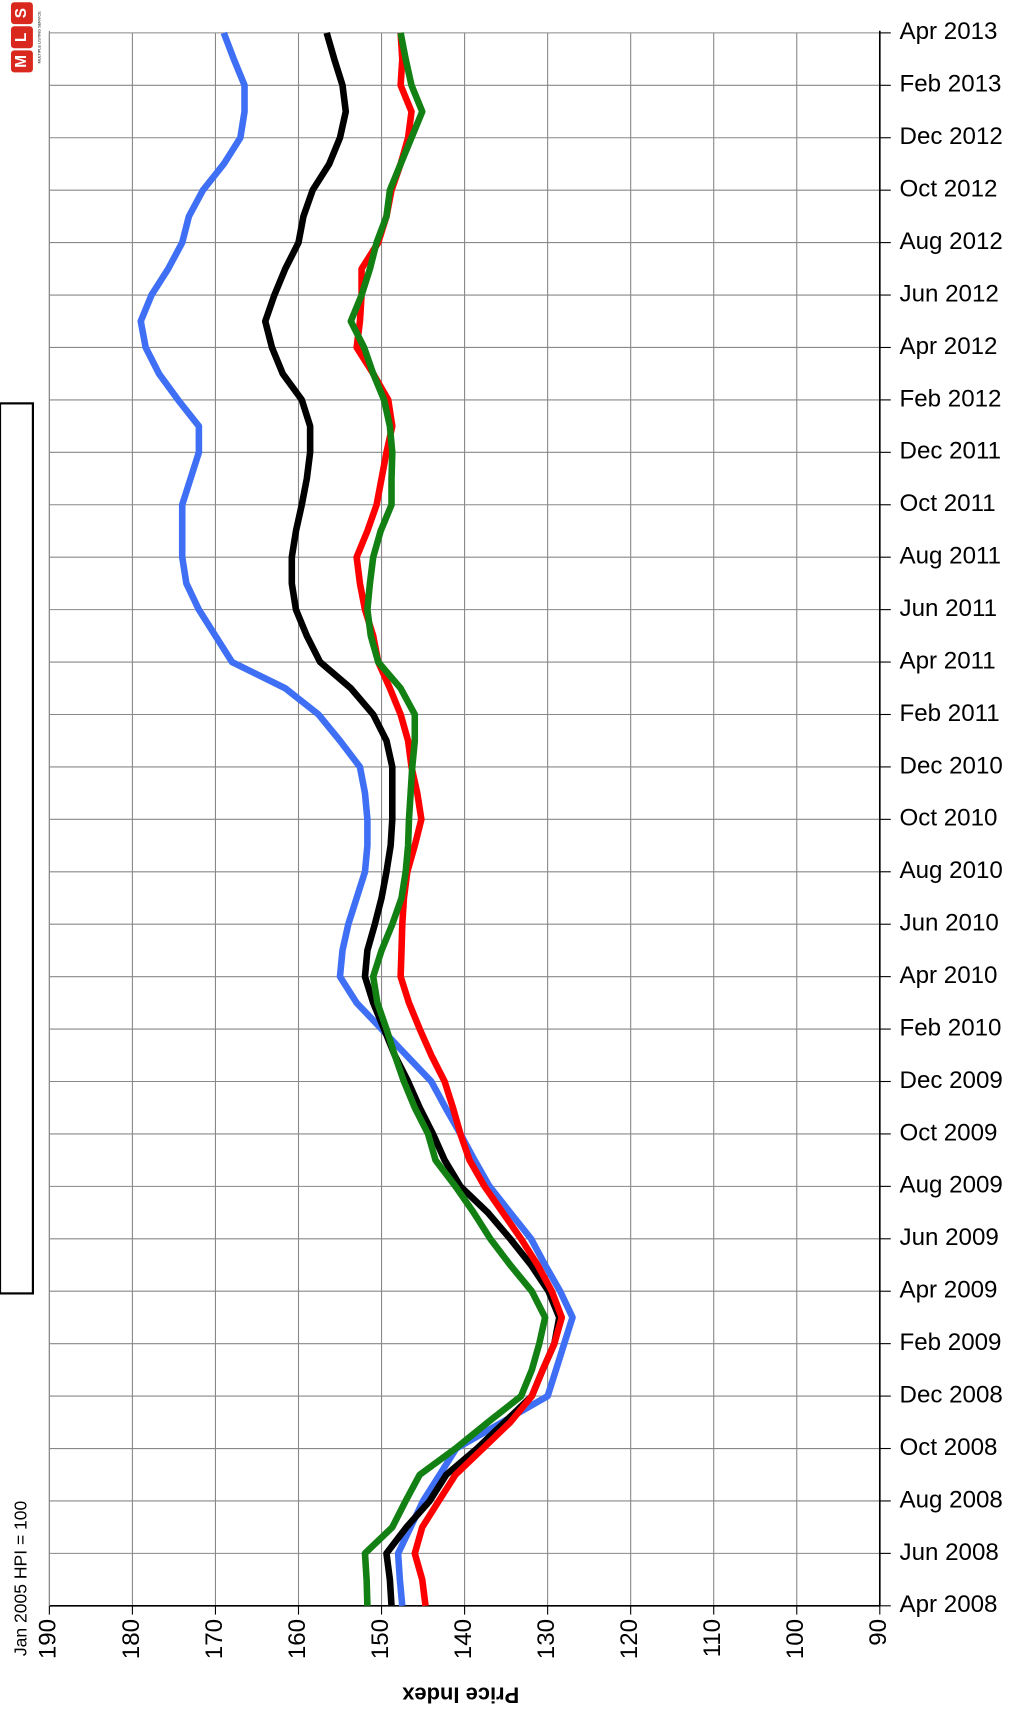 Image resolution: width=1029 pixels, height=1722 pixels. What do you see at coordinates (949, 818) in the screenshot?
I see `y-tick-label: Oct 2010` at bounding box center [949, 818].